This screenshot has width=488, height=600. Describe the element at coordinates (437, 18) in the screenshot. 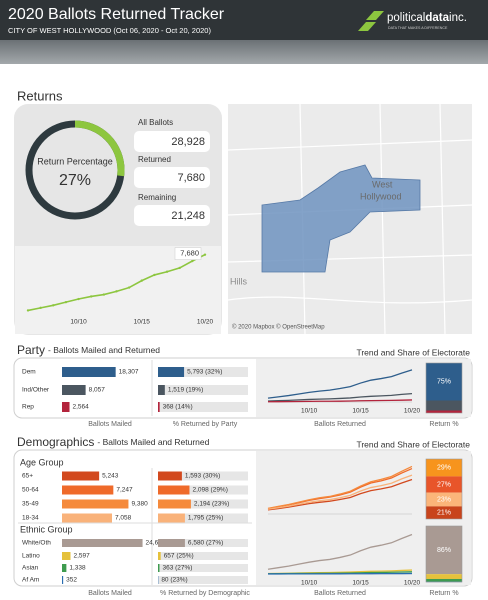

I see `logo-part: data` at that location.